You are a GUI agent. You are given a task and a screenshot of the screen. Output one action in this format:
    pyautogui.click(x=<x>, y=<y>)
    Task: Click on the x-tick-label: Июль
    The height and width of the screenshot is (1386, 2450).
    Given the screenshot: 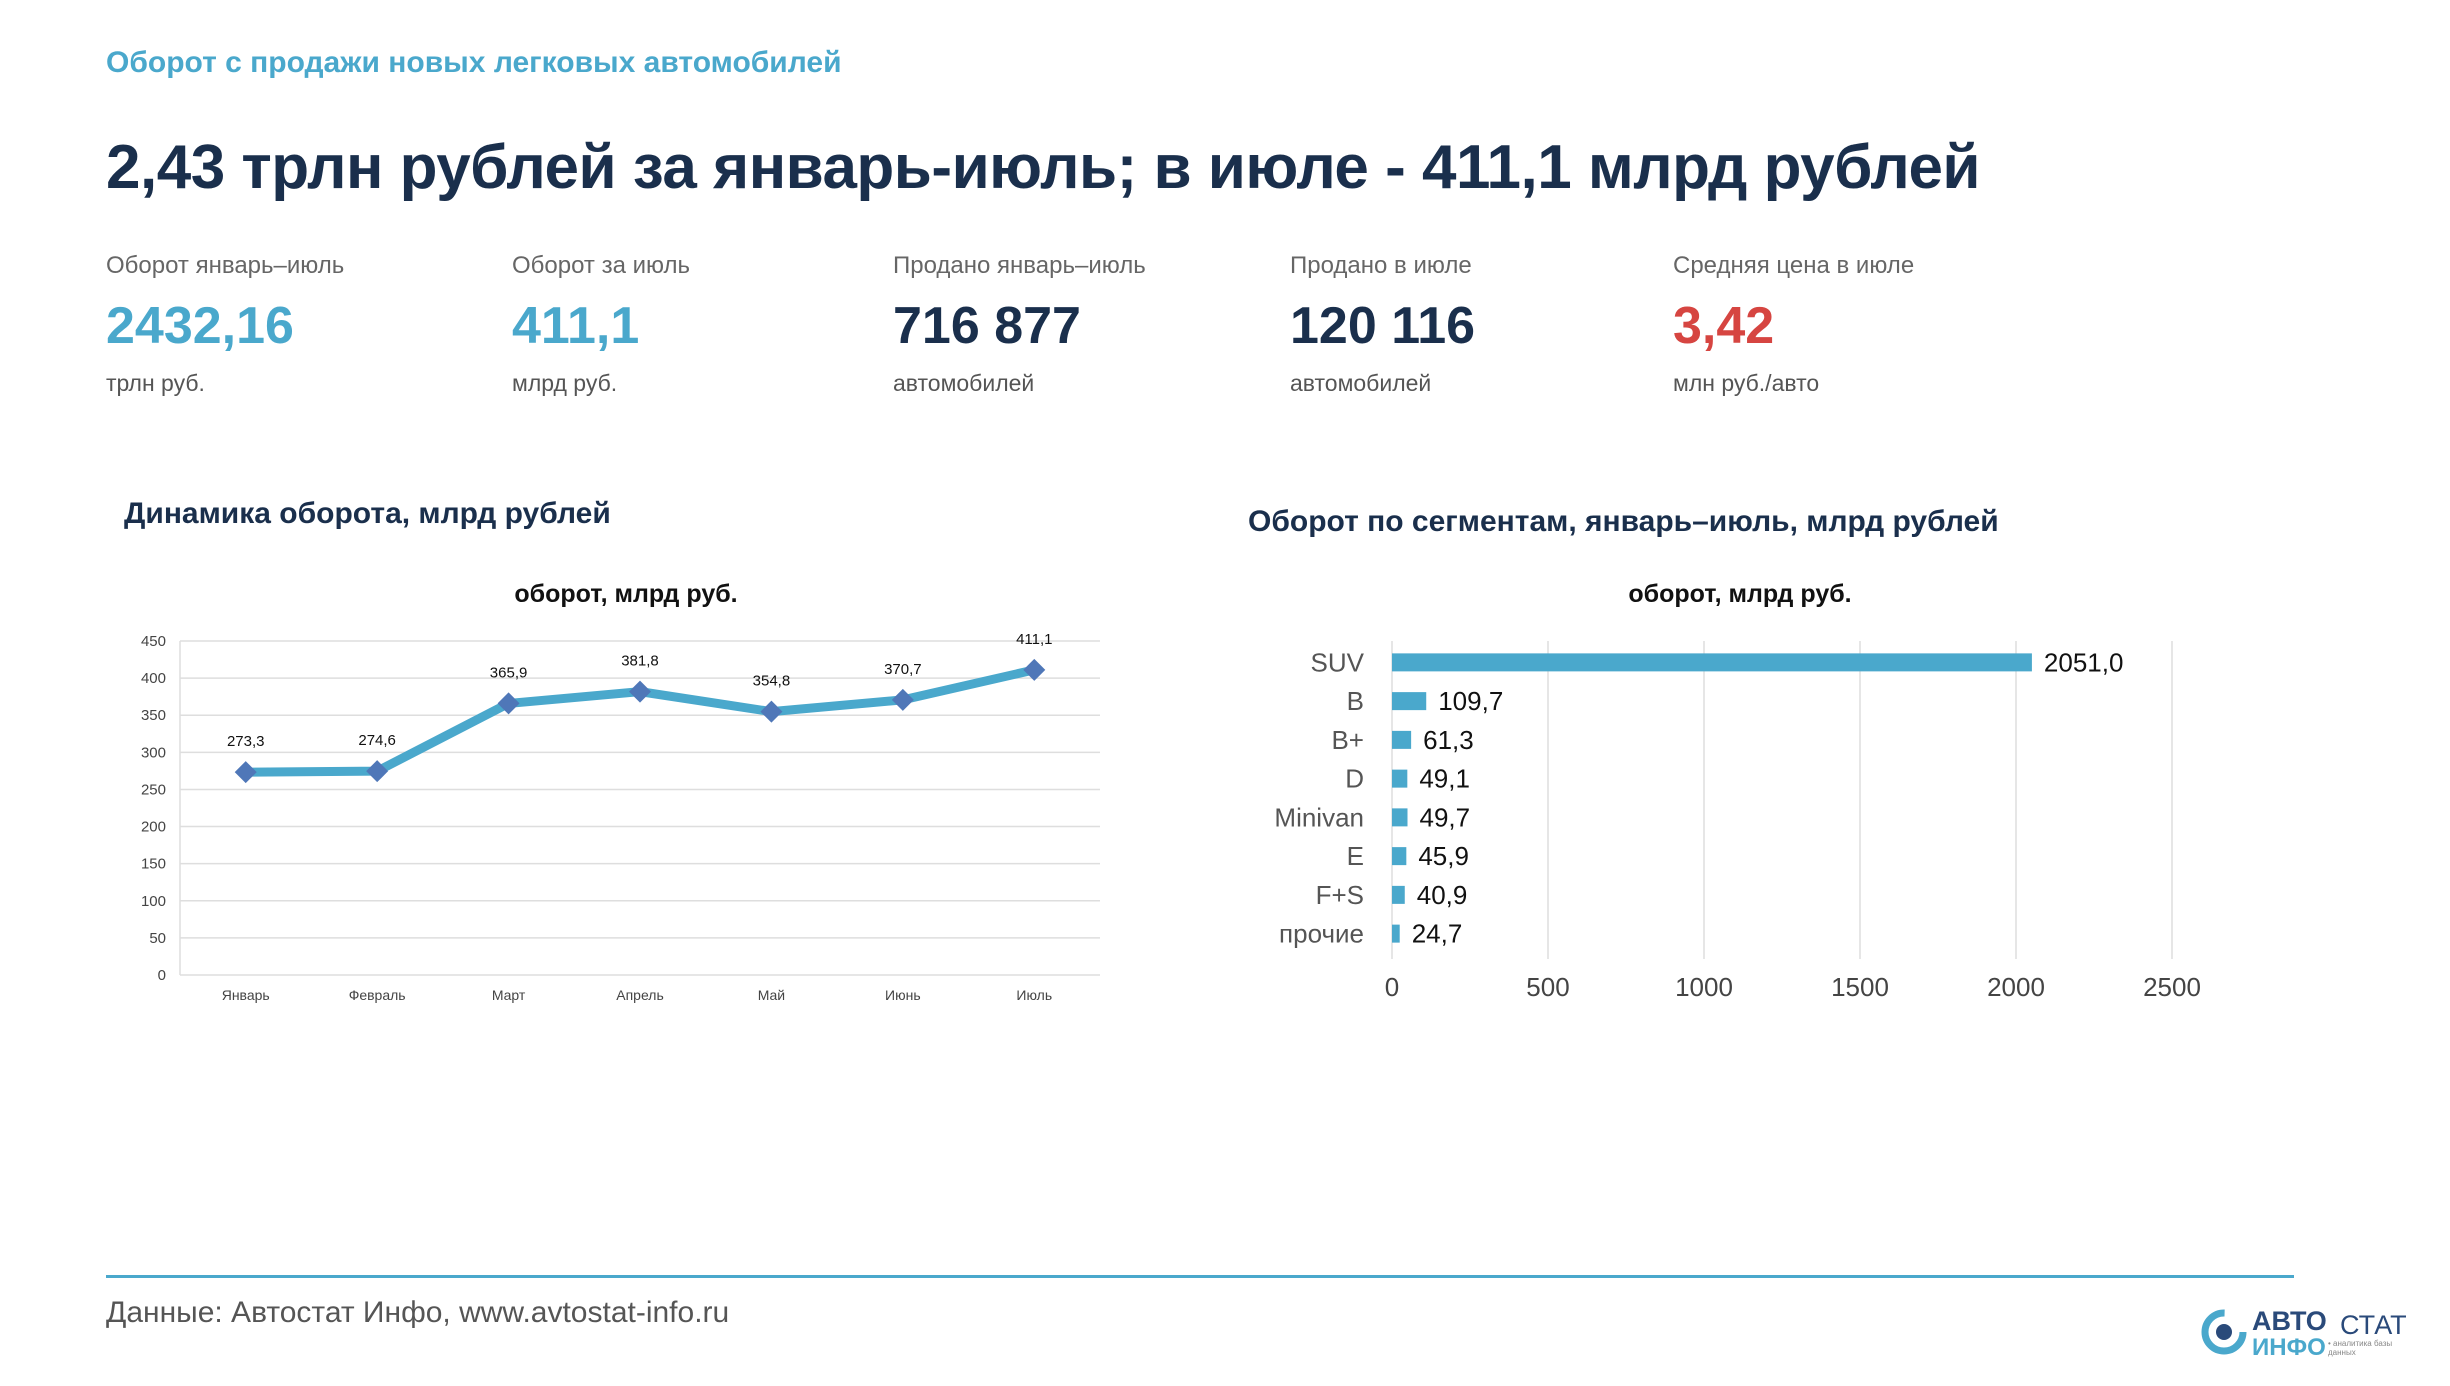 What is the action you would take?
    pyautogui.click(x=1034, y=995)
    